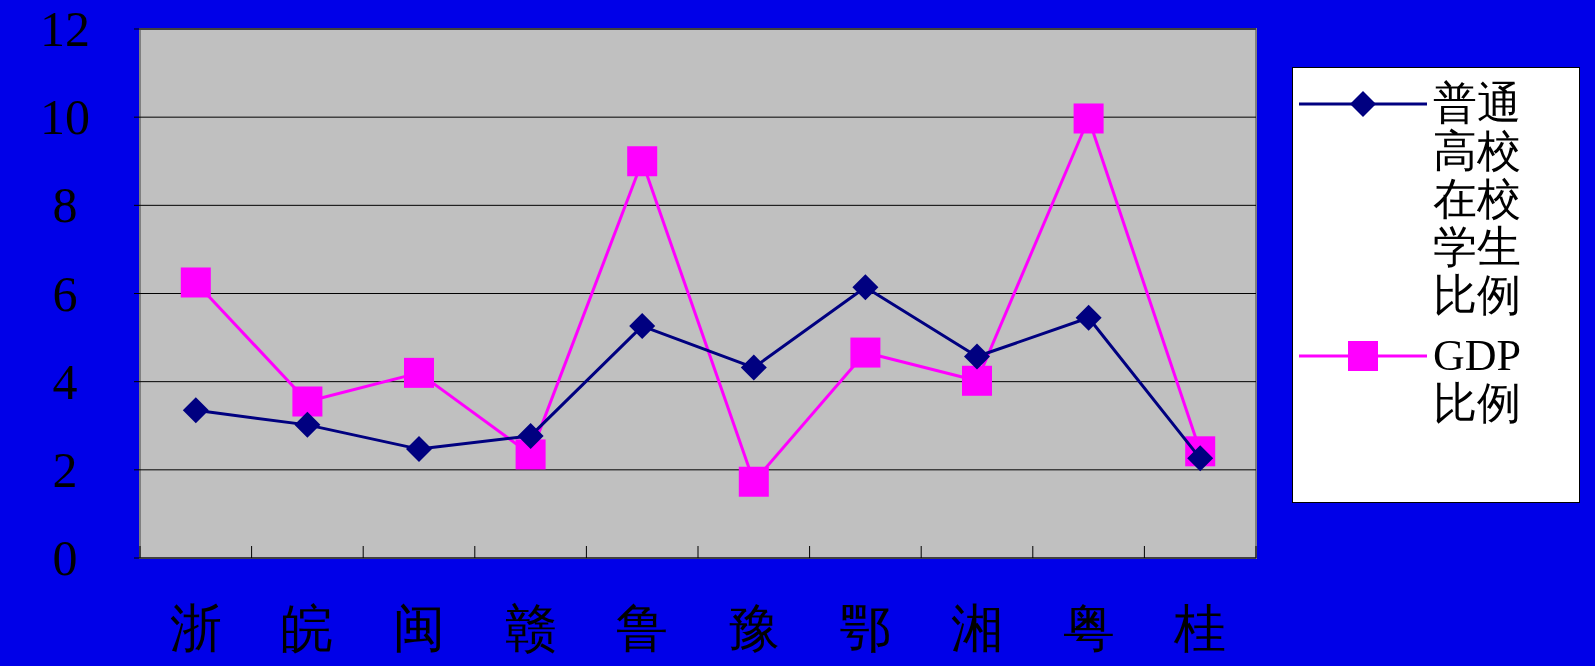  What do you see at coordinates (977, 628) in the screenshot?
I see `x-tick-label: 湘` at bounding box center [977, 628].